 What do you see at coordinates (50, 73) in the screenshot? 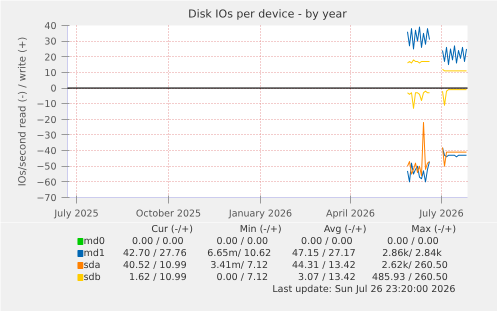
I see `y-tick-label: 10` at bounding box center [50, 73].